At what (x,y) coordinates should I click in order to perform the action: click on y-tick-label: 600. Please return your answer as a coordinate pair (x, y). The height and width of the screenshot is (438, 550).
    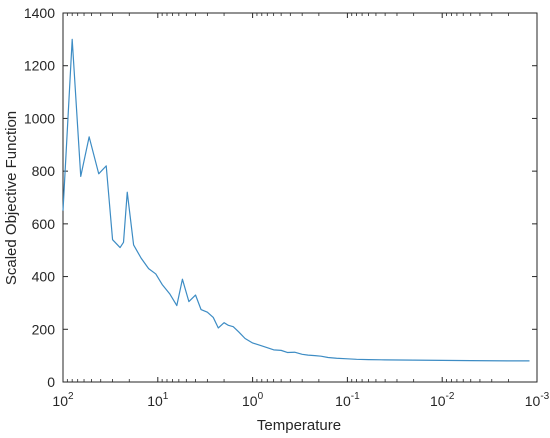
    Looking at the image, I should click on (44, 224).